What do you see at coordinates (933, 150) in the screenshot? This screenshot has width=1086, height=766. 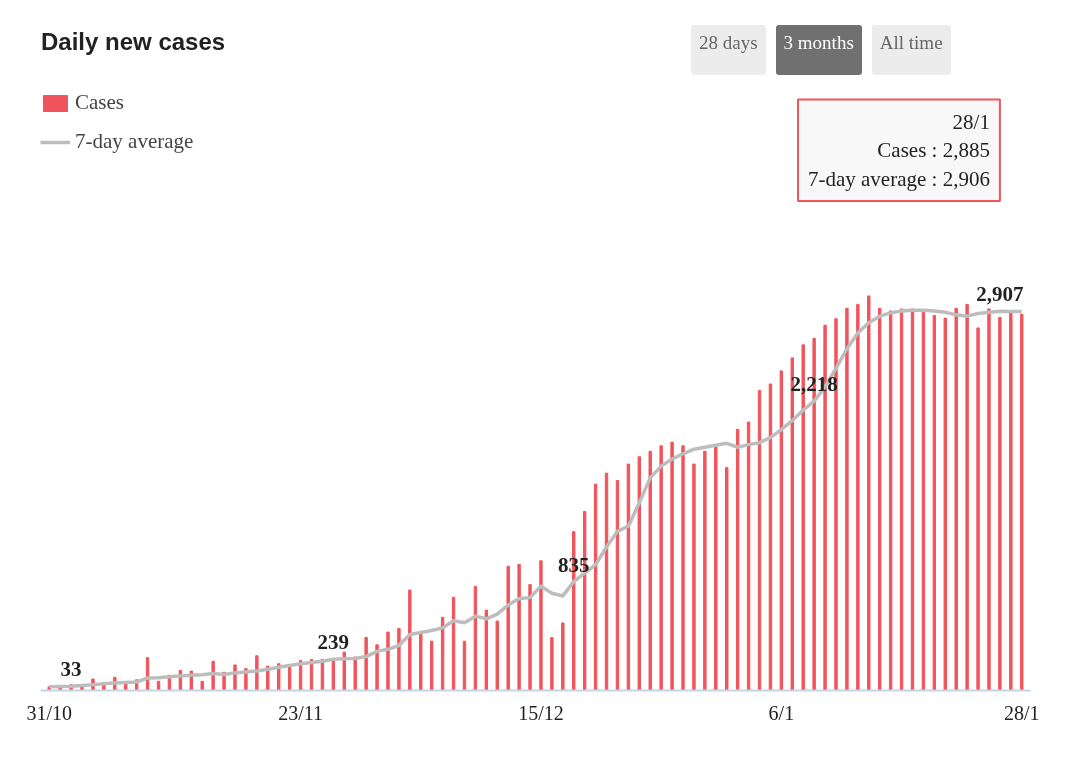 I see `annotation: Cases : 2,885` at bounding box center [933, 150].